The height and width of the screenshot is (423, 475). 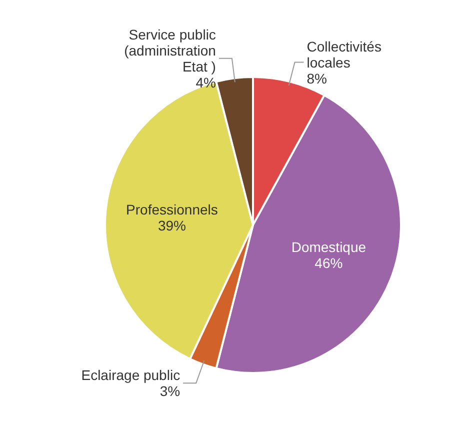 I want to click on slice-label: Professionnels, so click(x=172, y=209).